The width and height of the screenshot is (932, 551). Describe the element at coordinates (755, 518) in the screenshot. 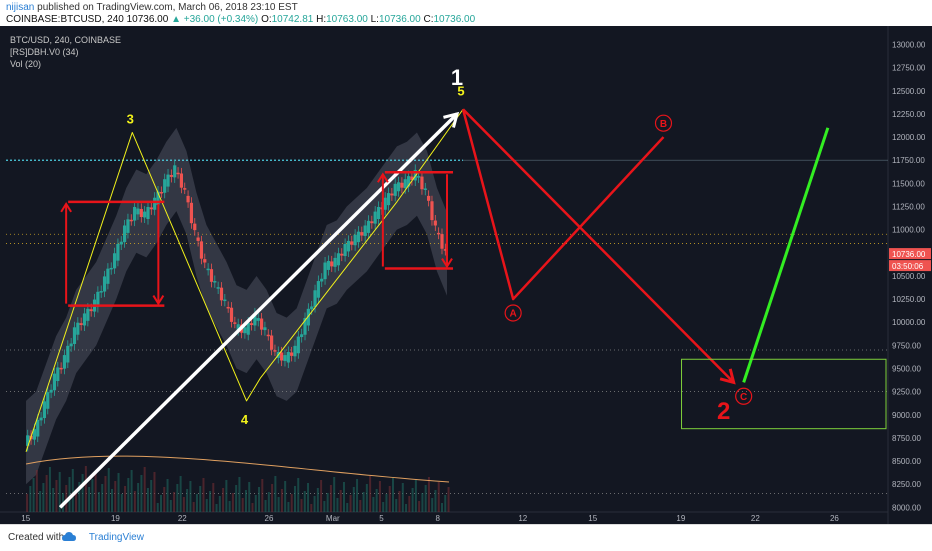

I see `x-tick-label: 22` at that location.